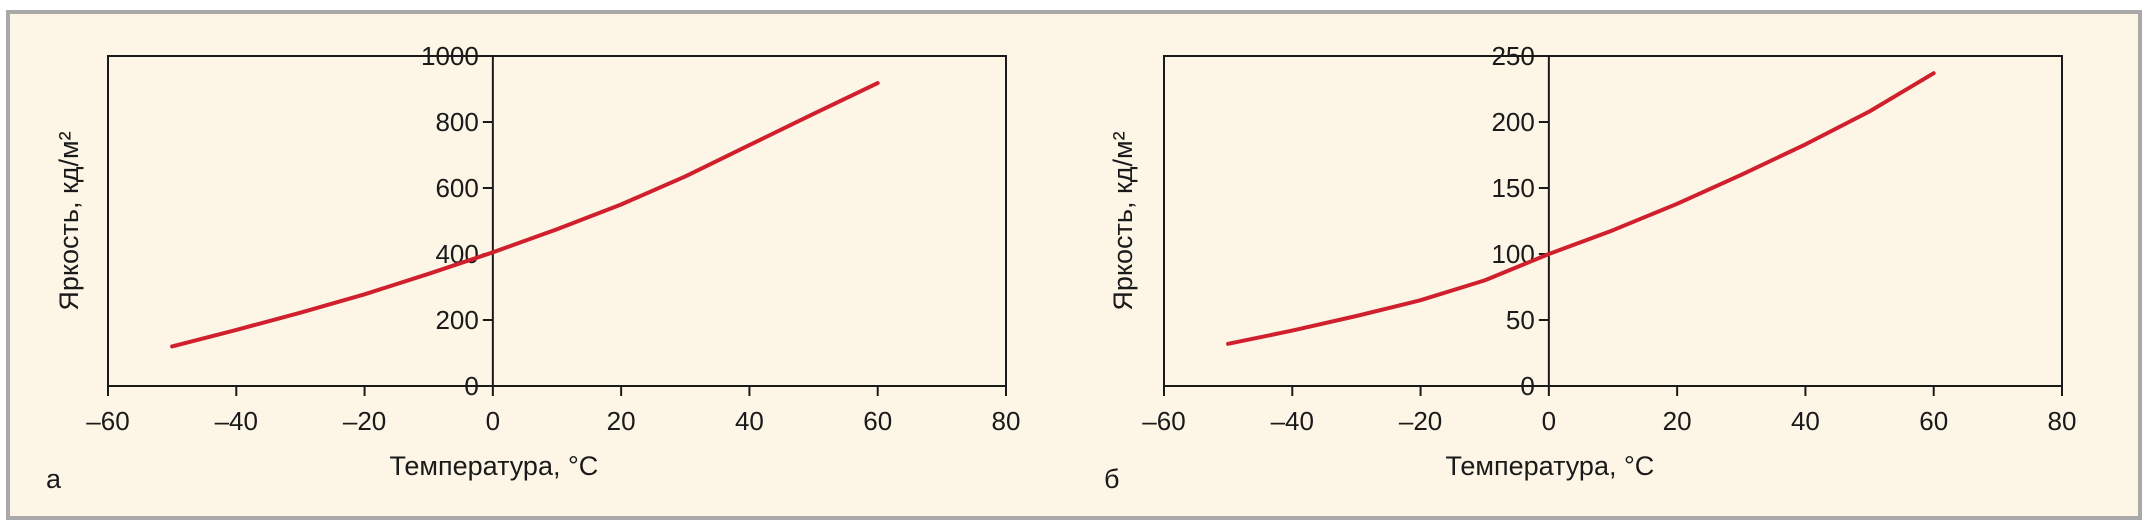 The height and width of the screenshot is (530, 2152). I want to click on y-tick-label: 600, so click(456, 188).